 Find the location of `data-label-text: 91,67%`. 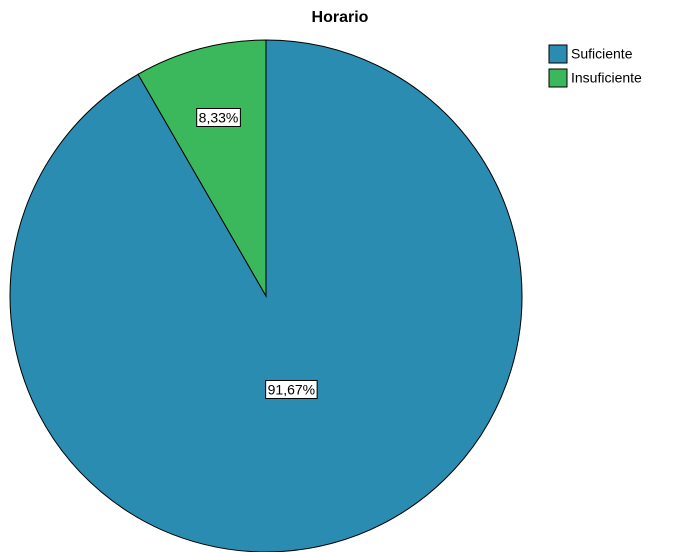

data-label-text: 91,67% is located at coordinates (291, 389).